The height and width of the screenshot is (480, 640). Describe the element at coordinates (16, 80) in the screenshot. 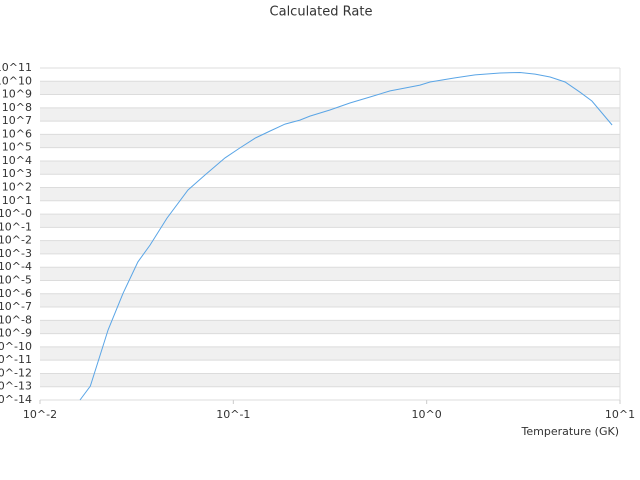

I see `y-tick-label: 10^10` at that location.